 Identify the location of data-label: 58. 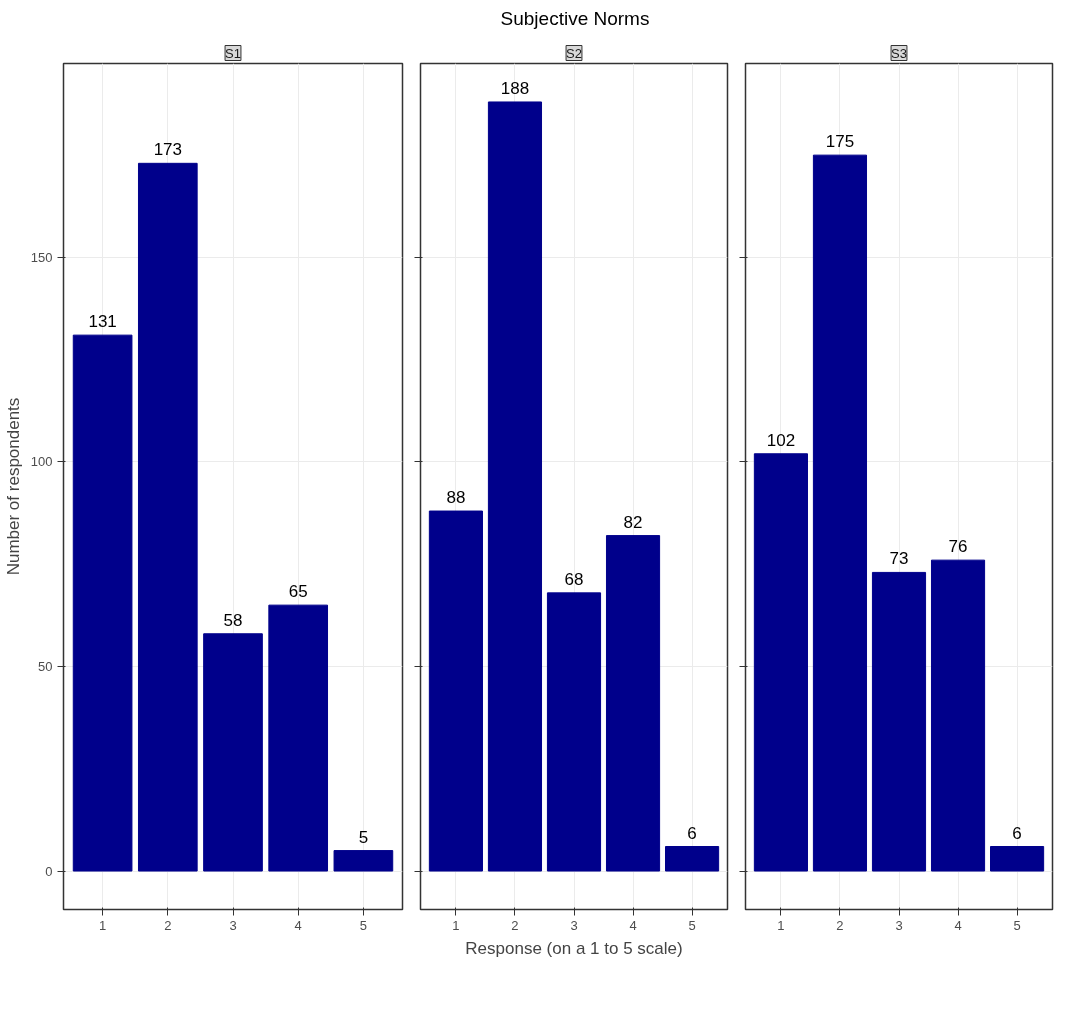
(233, 620).